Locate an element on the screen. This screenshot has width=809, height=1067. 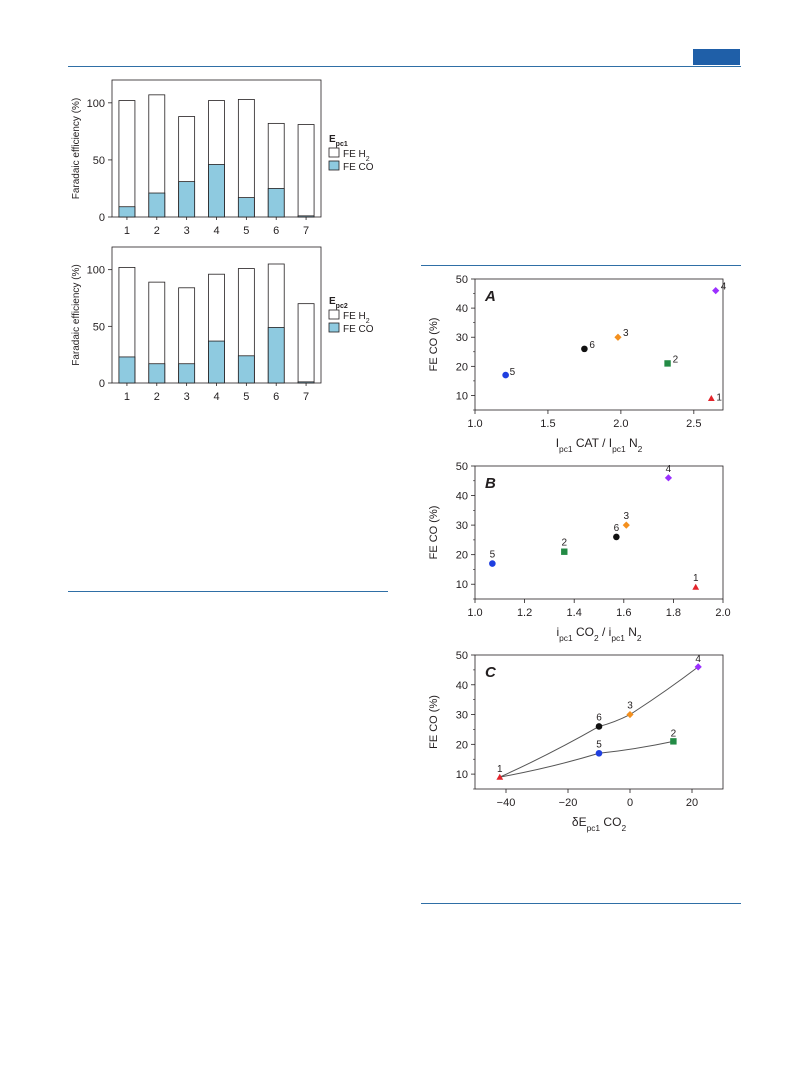
x-tick-label: 2.0 is located at coordinates (620, 424).